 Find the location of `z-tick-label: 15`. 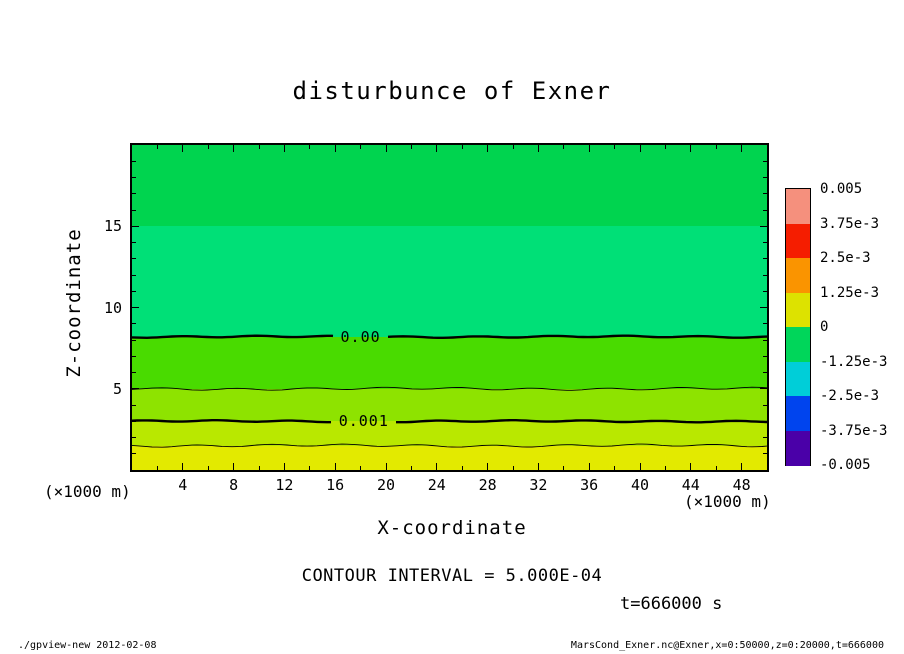

z-tick-label: 15 is located at coordinates (112, 226).